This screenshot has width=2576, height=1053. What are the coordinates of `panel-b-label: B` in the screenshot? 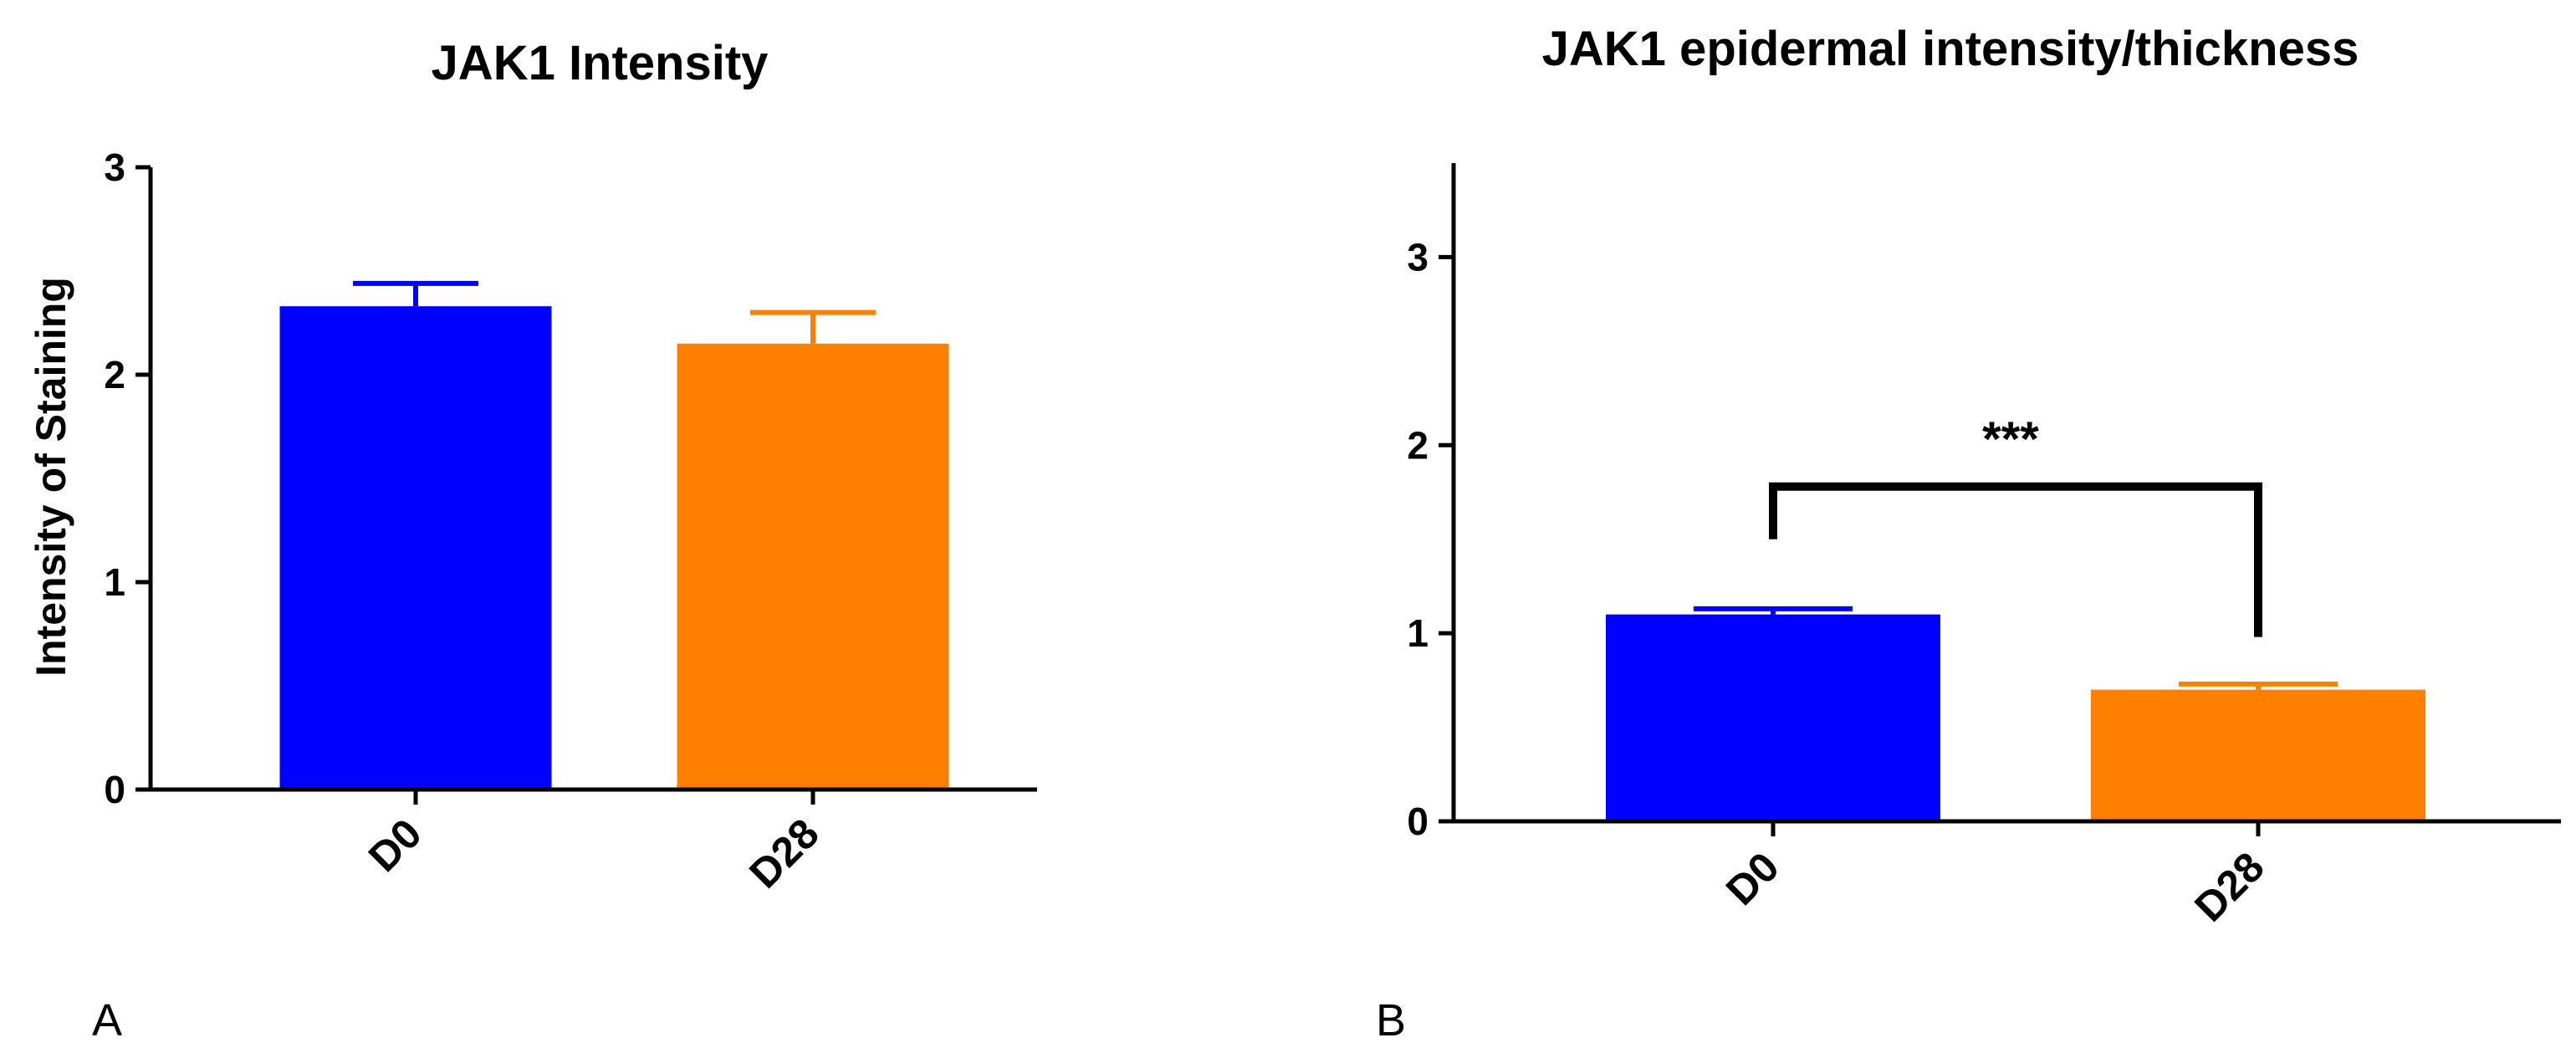 It's located at (1391, 1020).